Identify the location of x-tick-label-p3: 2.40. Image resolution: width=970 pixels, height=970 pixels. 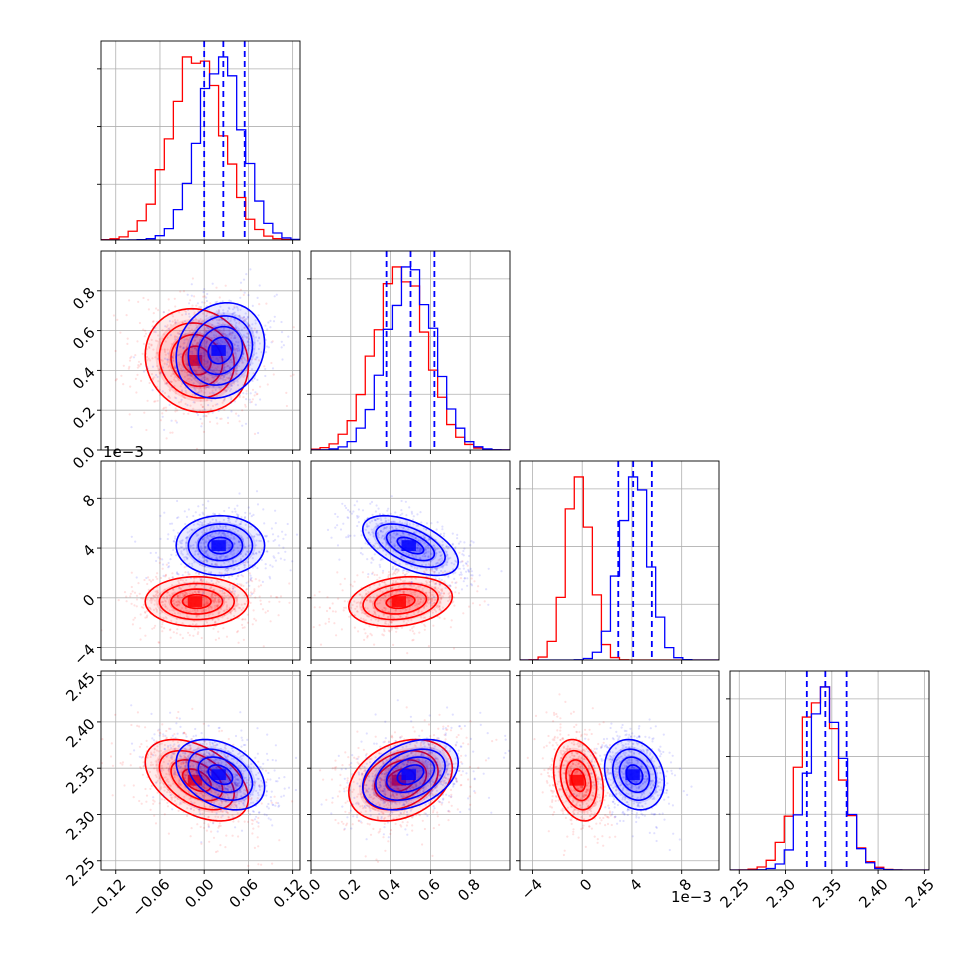
(873, 893).